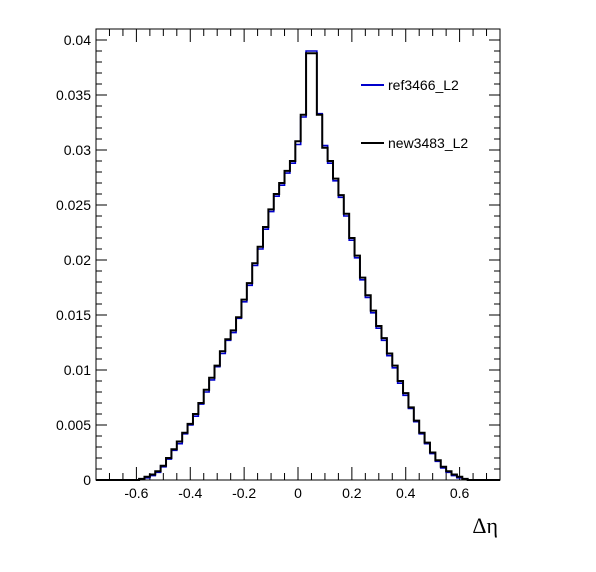  I want to click on y-tick-label: 0.015, so click(73, 315).